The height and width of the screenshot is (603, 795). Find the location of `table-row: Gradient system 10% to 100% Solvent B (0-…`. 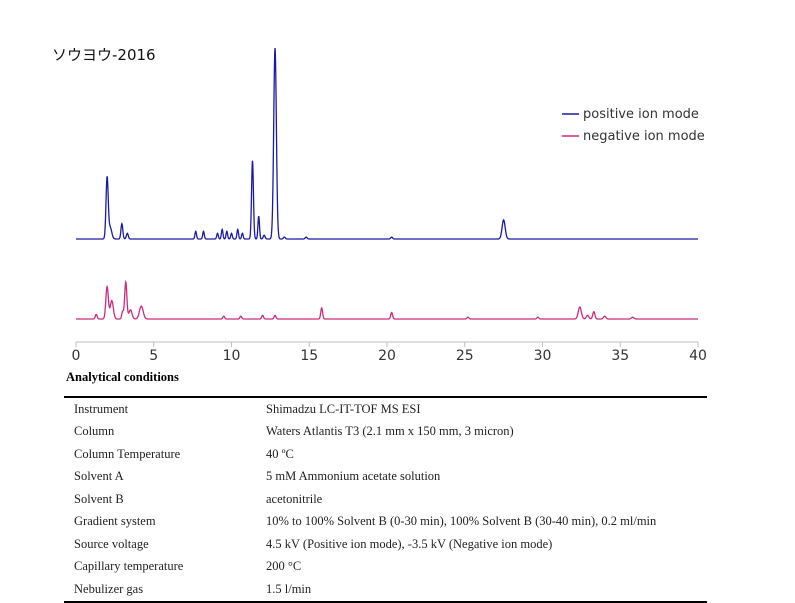

table-row: Gradient system 10% to 100% Solvent B (0-… is located at coordinates (385, 522).